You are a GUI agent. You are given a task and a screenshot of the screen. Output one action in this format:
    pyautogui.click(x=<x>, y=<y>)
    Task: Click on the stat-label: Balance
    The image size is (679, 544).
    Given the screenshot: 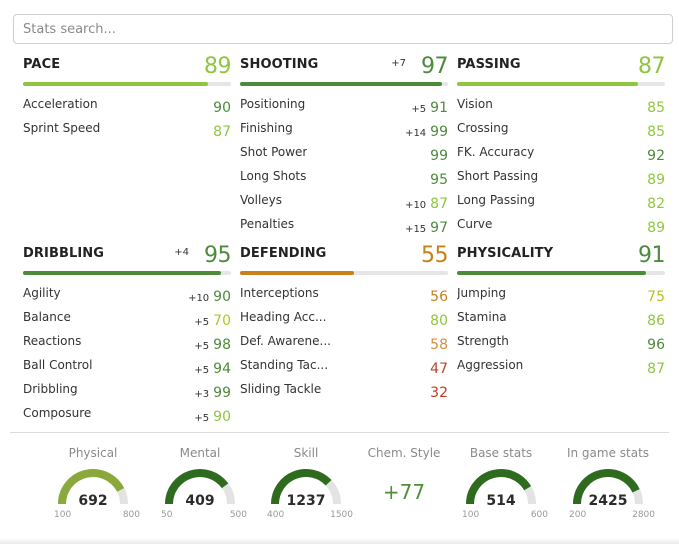 What is the action you would take?
    pyautogui.click(x=47, y=317)
    